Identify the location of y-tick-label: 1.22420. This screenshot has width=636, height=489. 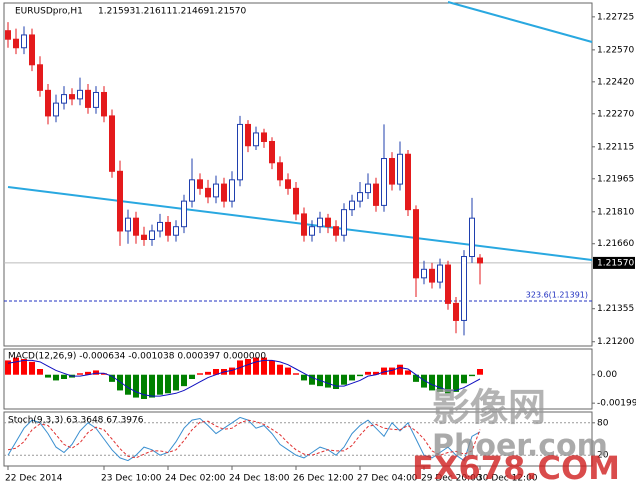
(615, 82).